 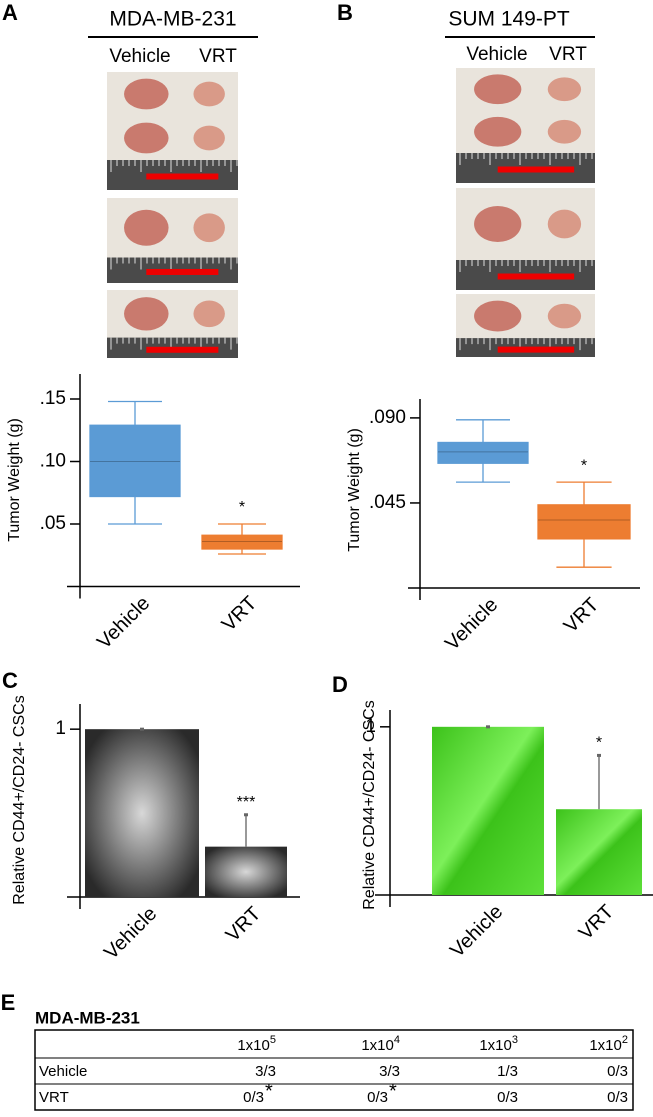 What do you see at coordinates (10, 12) in the screenshot?
I see `panel-letter: A` at bounding box center [10, 12].